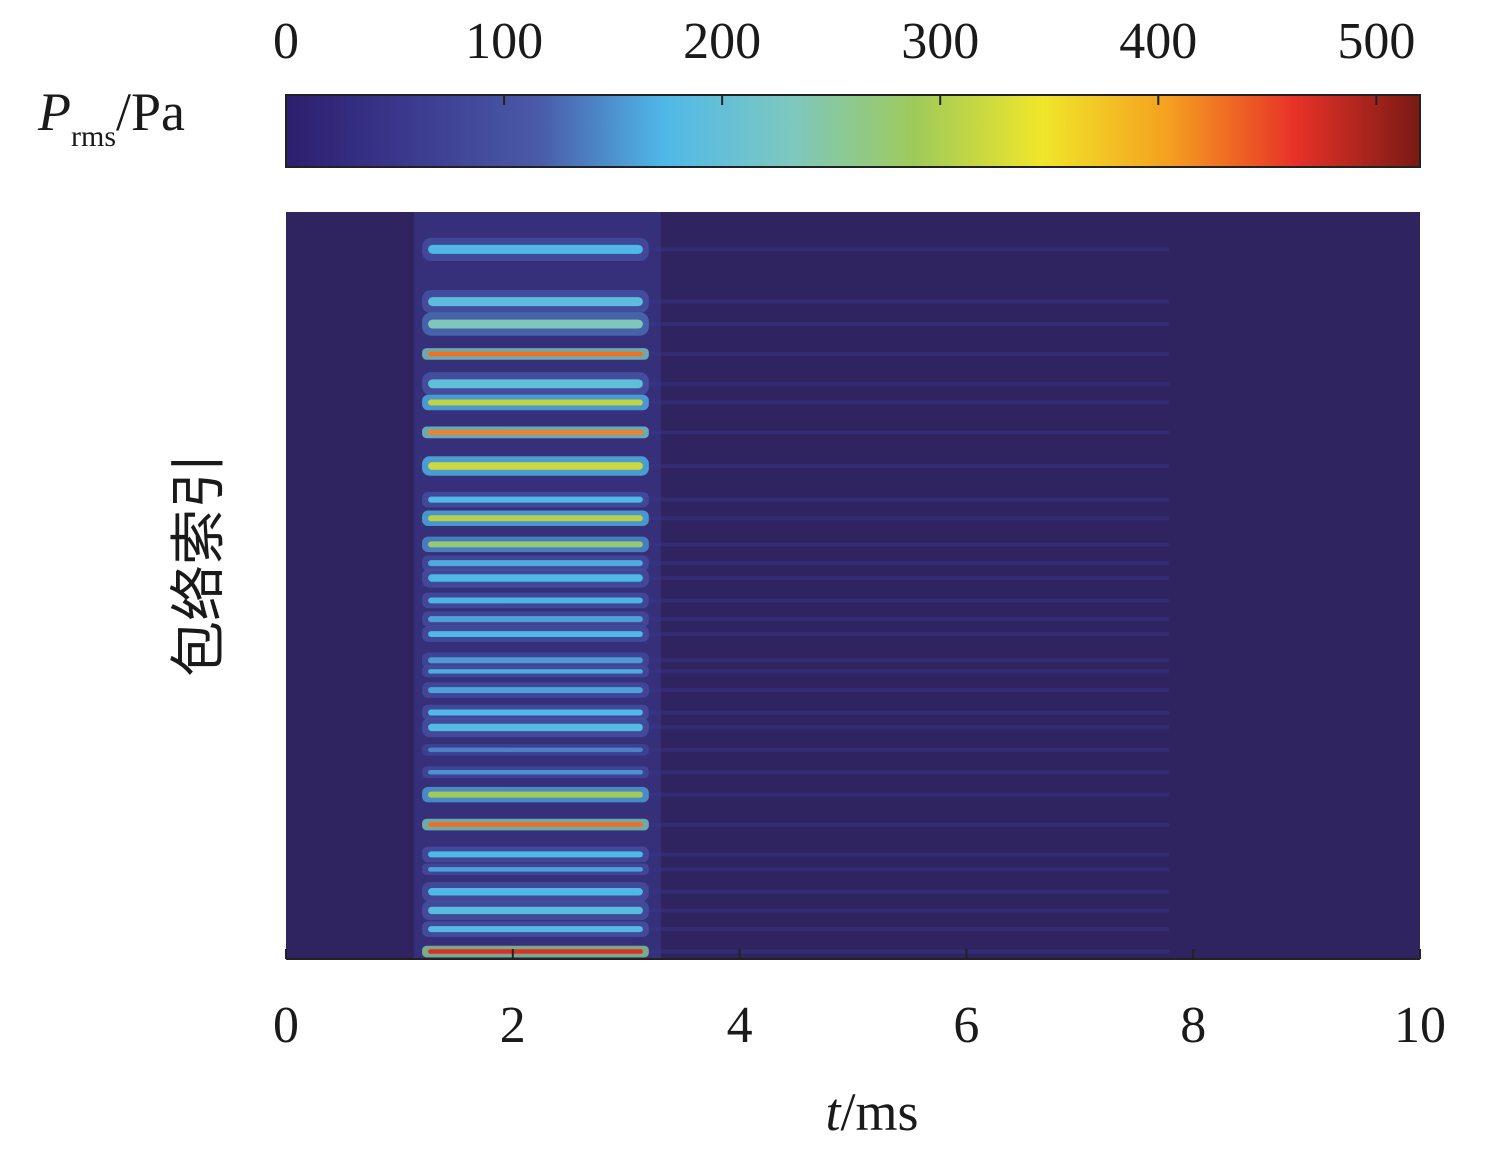  I want to click on x-tick-label: 0, so click(286, 1025).